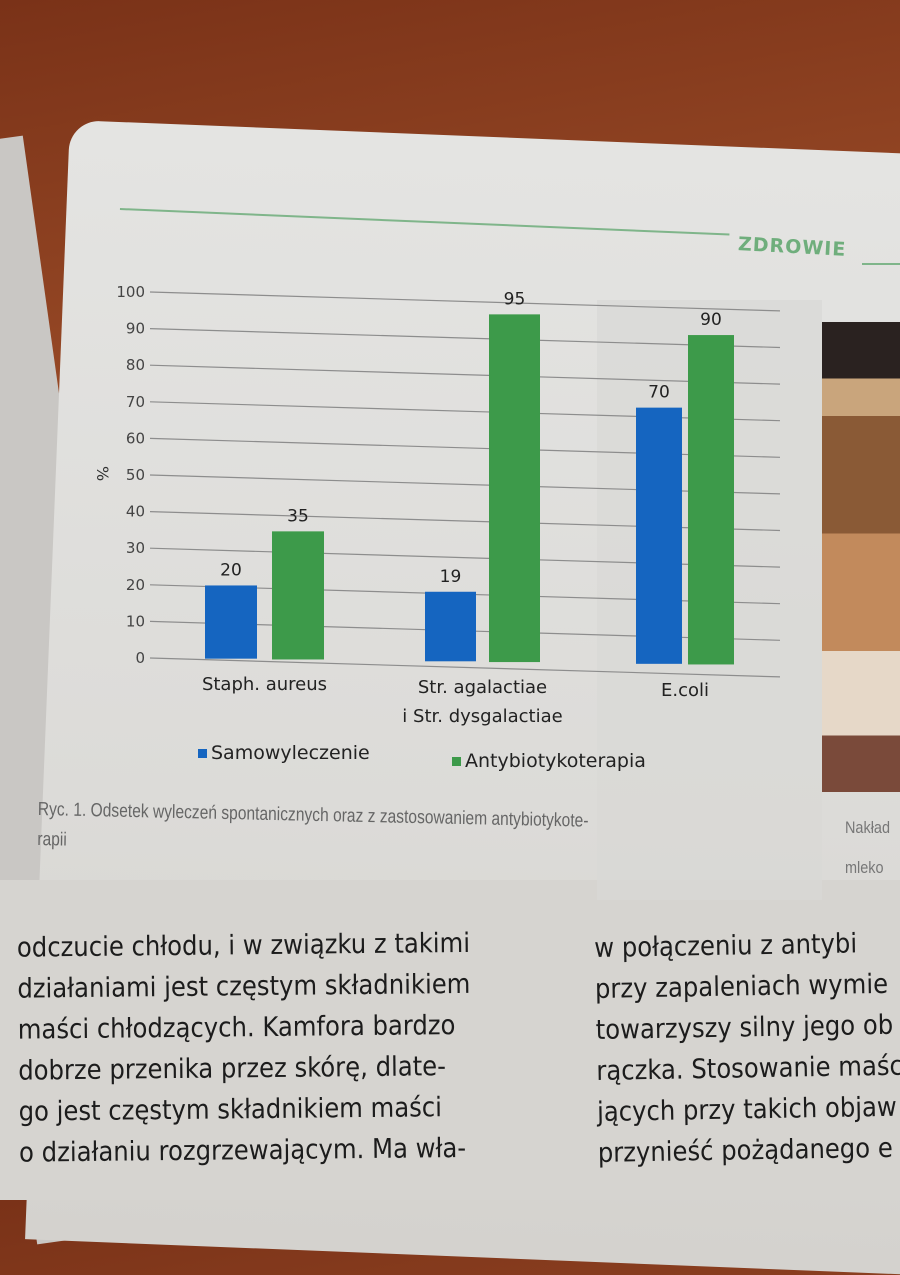 The width and height of the screenshot is (900, 1275). I want to click on text-line: maści chłodzących. Kamfora bardzo, so click(236, 1028).